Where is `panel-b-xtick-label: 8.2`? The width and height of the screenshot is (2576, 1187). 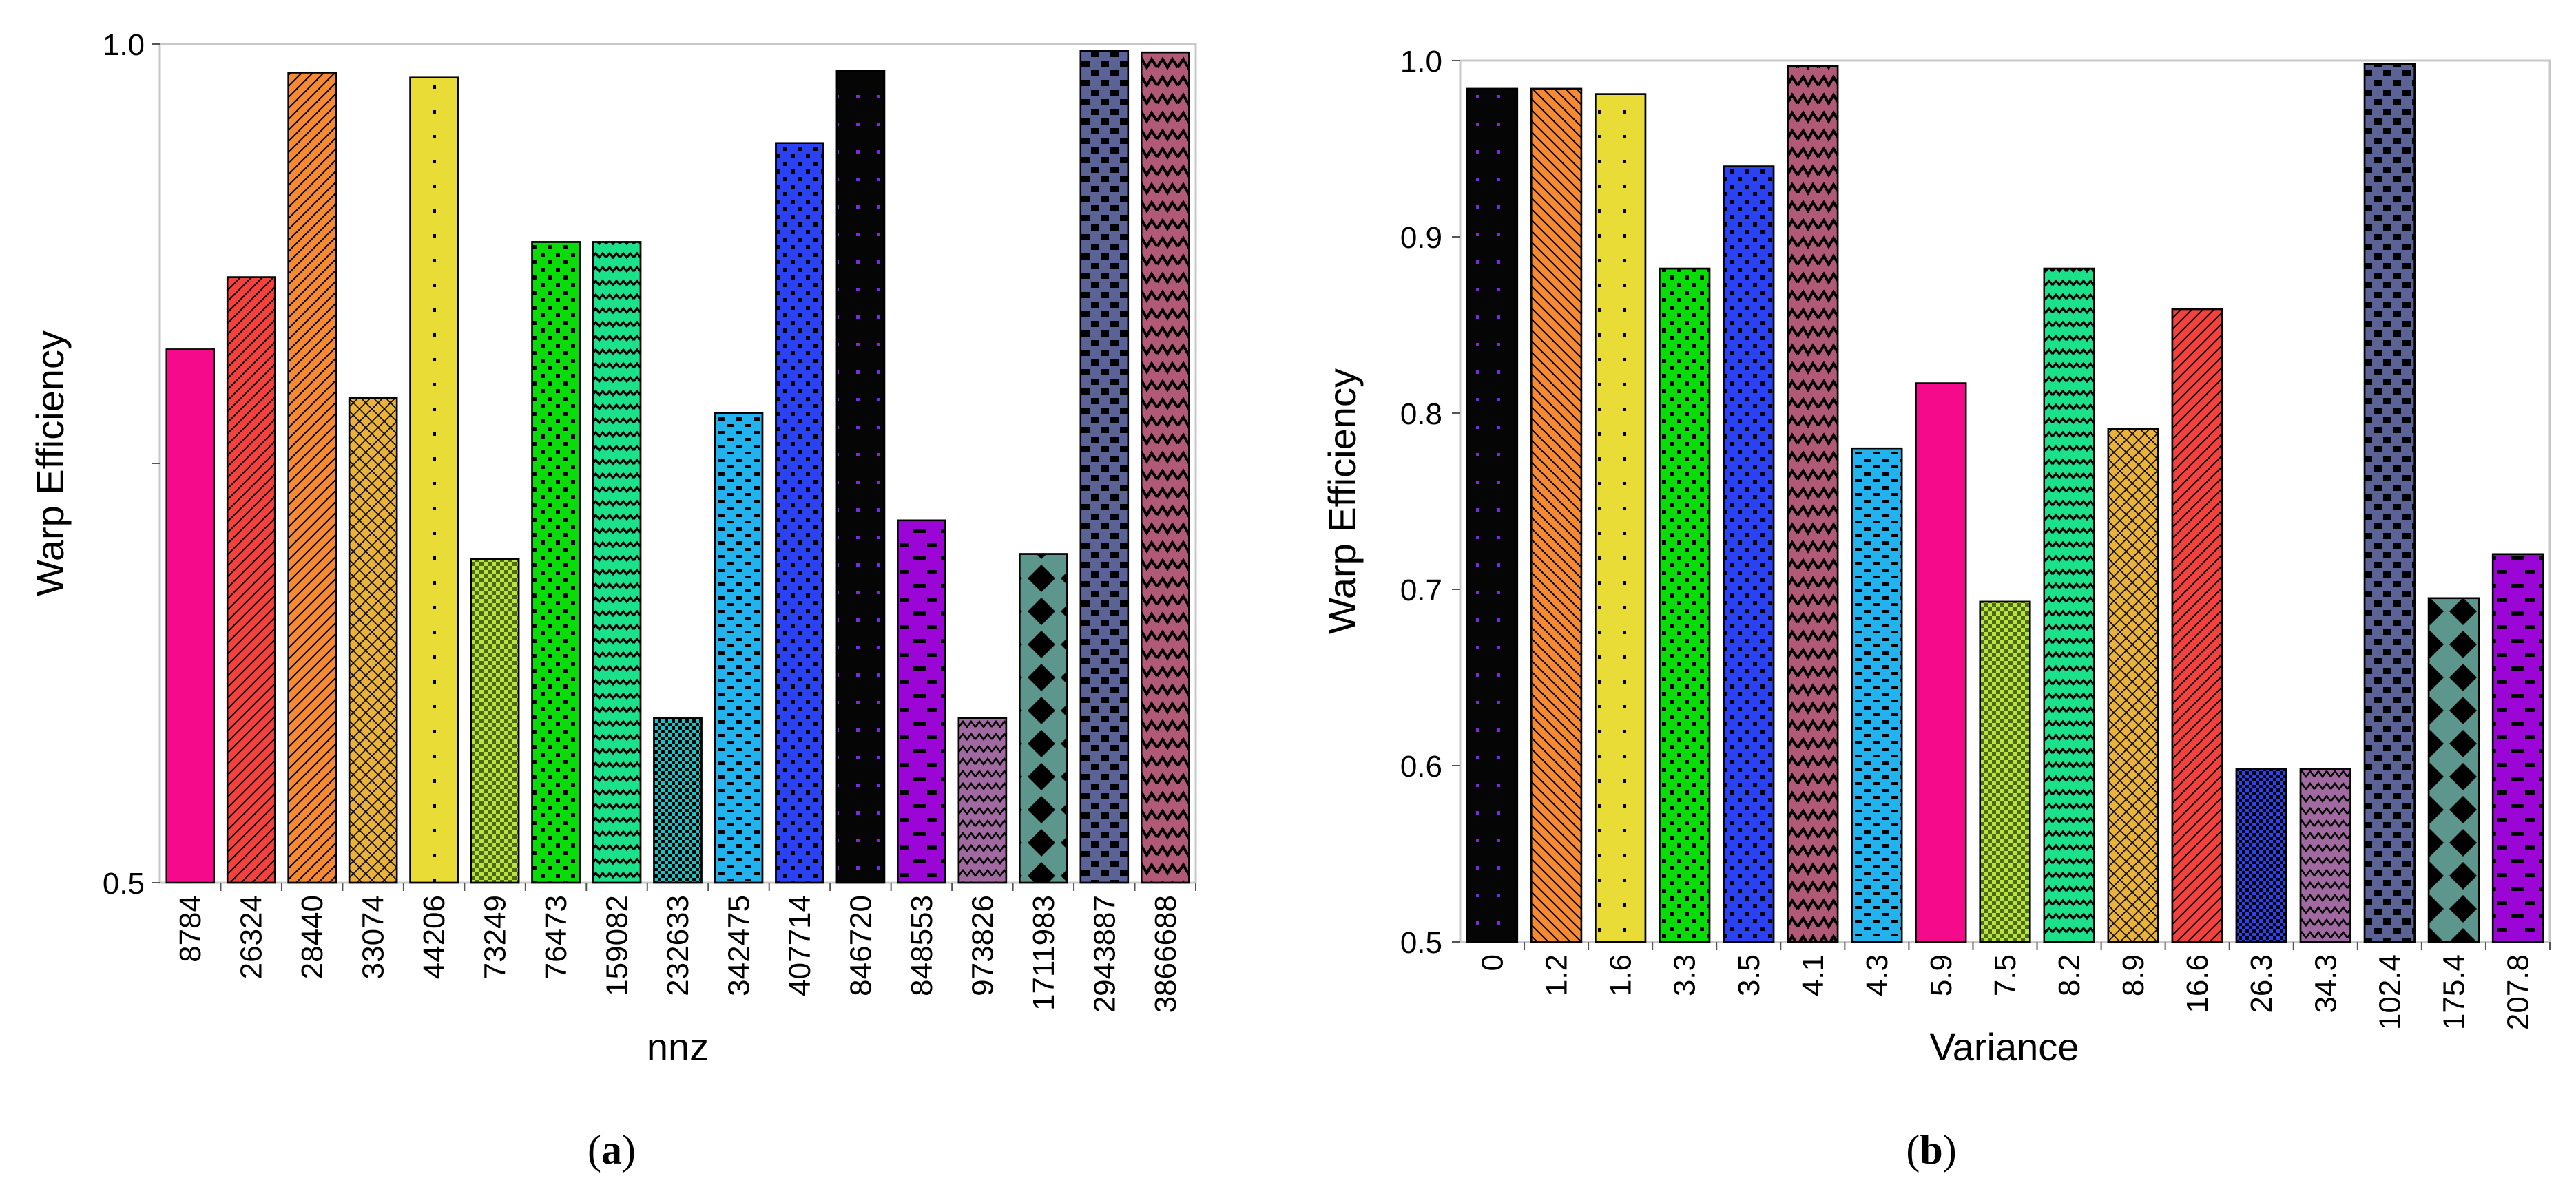 panel-b-xtick-label: 8.2 is located at coordinates (2069, 975).